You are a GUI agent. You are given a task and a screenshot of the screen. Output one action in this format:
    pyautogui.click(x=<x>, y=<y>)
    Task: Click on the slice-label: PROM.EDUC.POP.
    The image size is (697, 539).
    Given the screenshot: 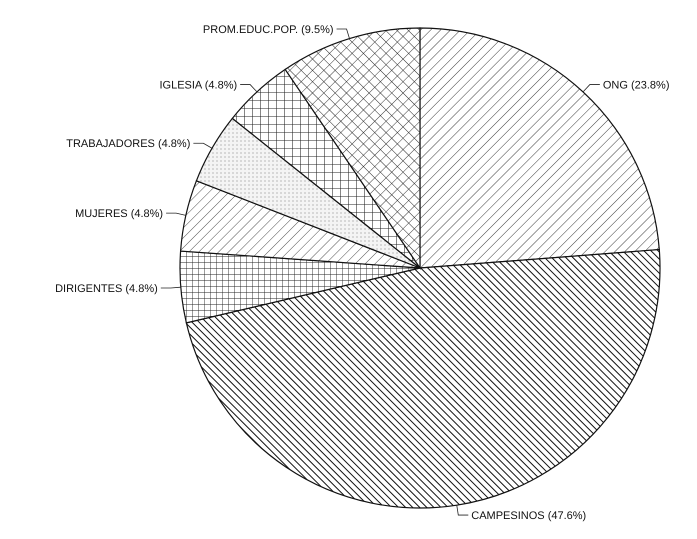 What is the action you would take?
    pyautogui.click(x=250, y=30)
    